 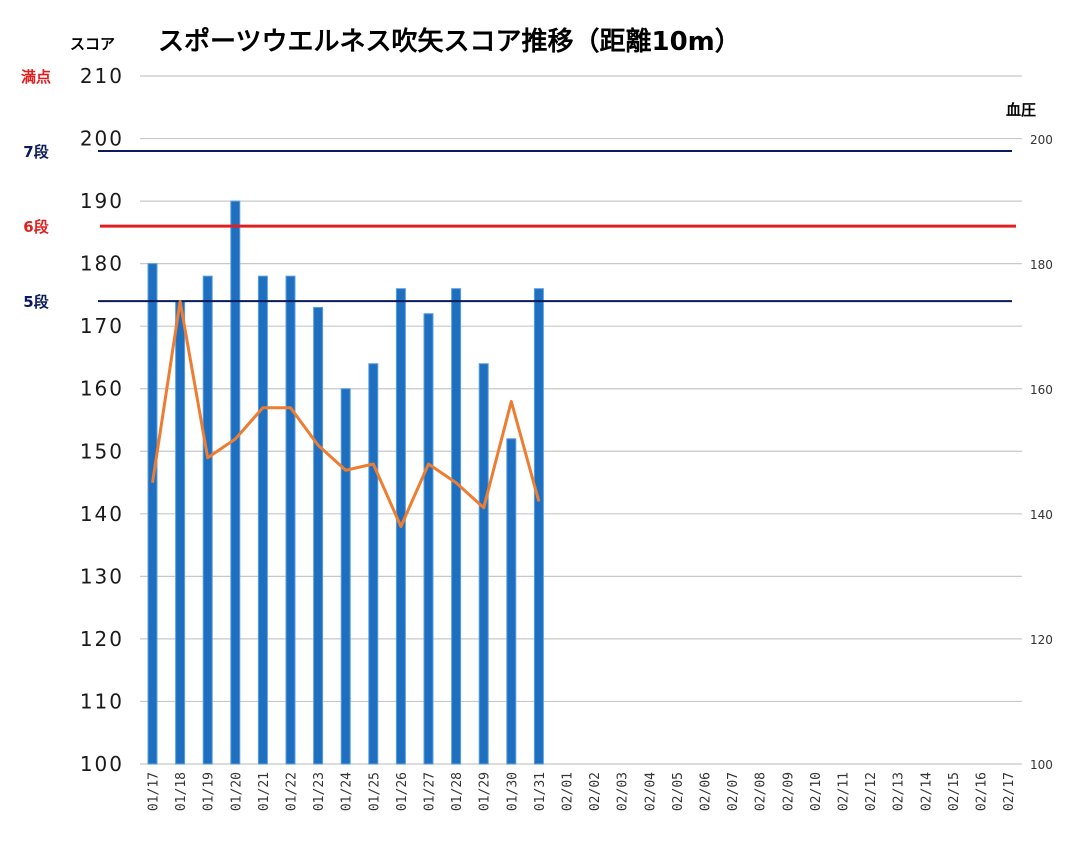 What do you see at coordinates (102, 76) in the screenshot?
I see `y-tick-label: 210` at bounding box center [102, 76].